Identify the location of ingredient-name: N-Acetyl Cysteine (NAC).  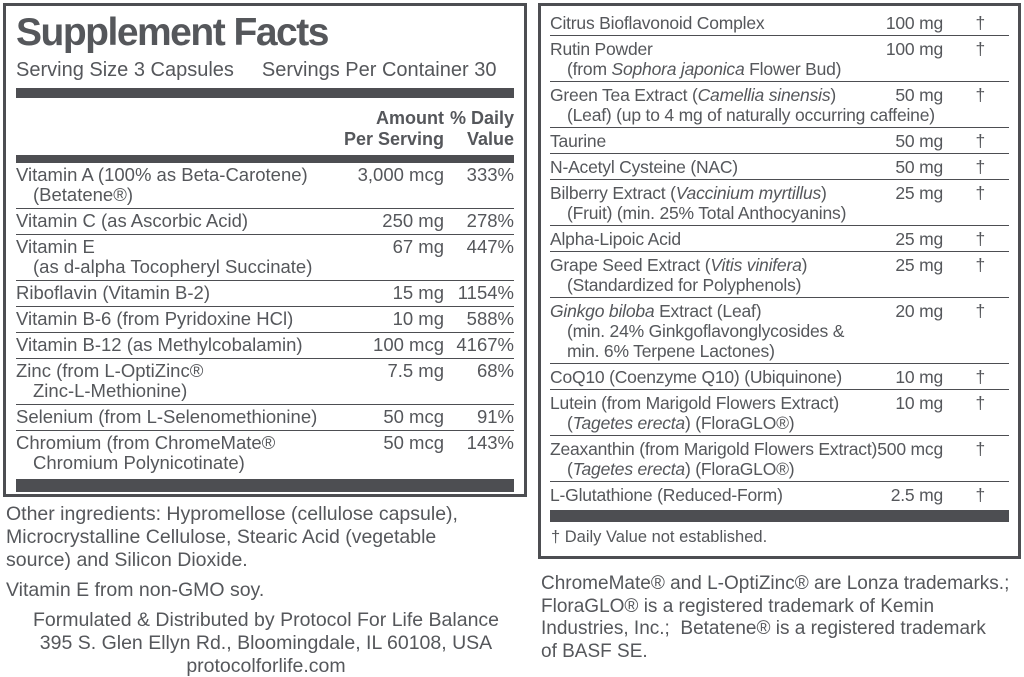
(779, 167).